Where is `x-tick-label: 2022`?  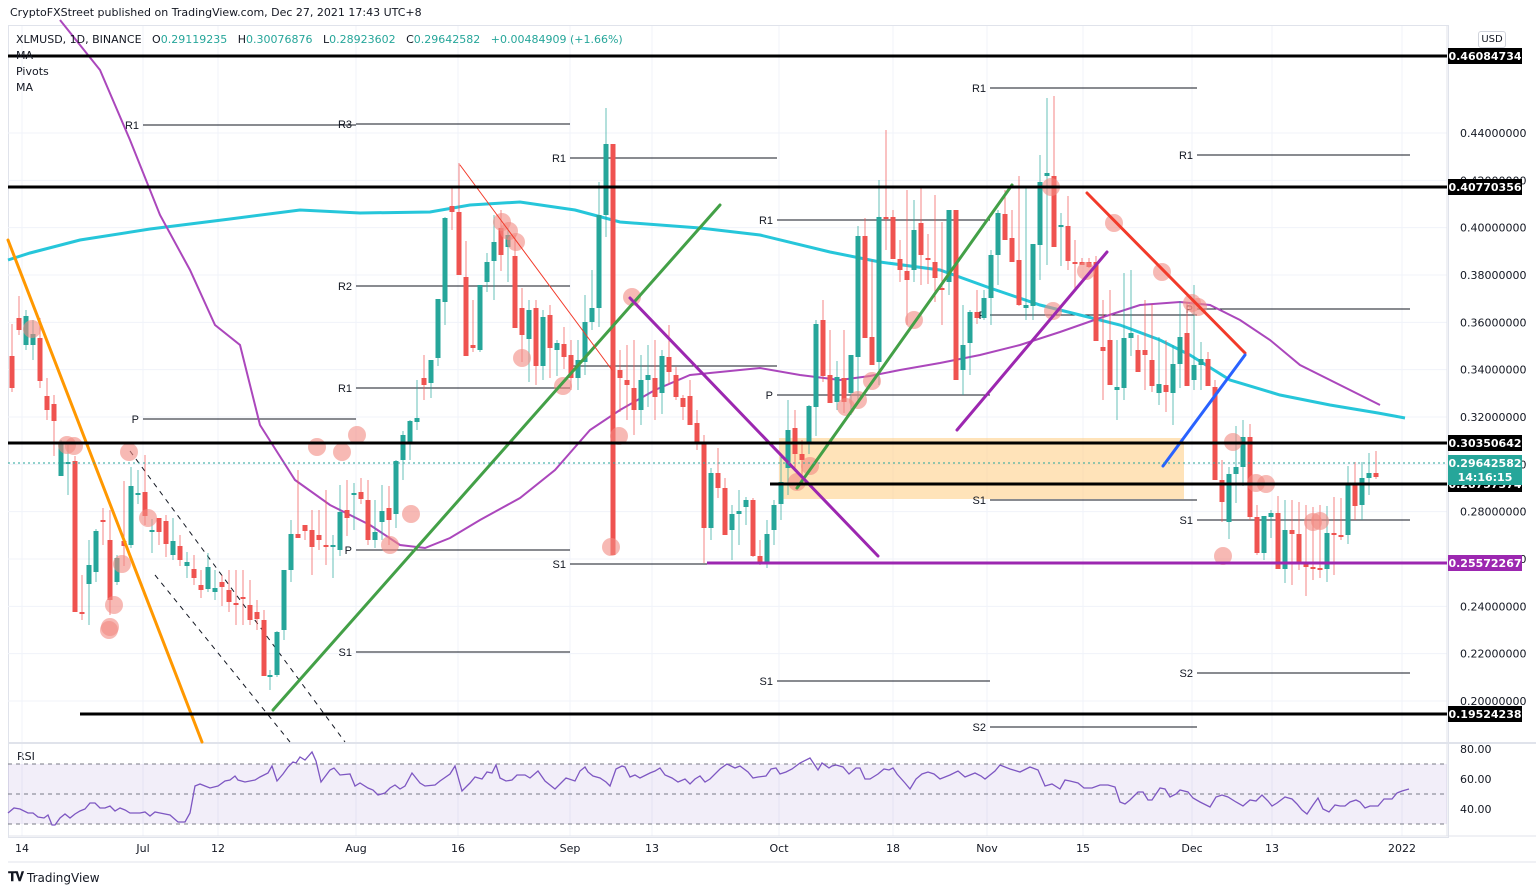
x-tick-label: 2022 is located at coordinates (1402, 848).